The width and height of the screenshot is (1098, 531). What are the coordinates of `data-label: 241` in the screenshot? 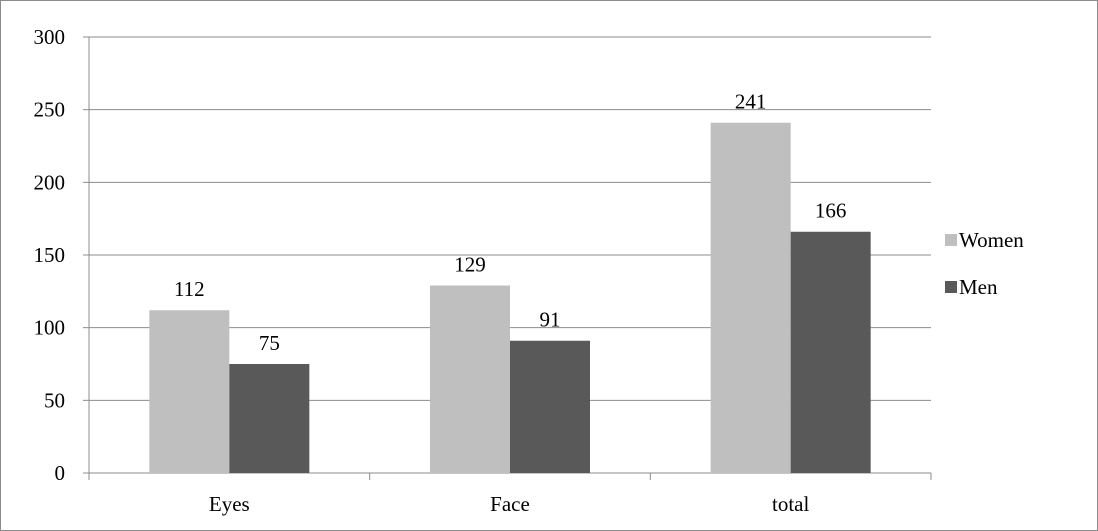 It's located at (751, 102).